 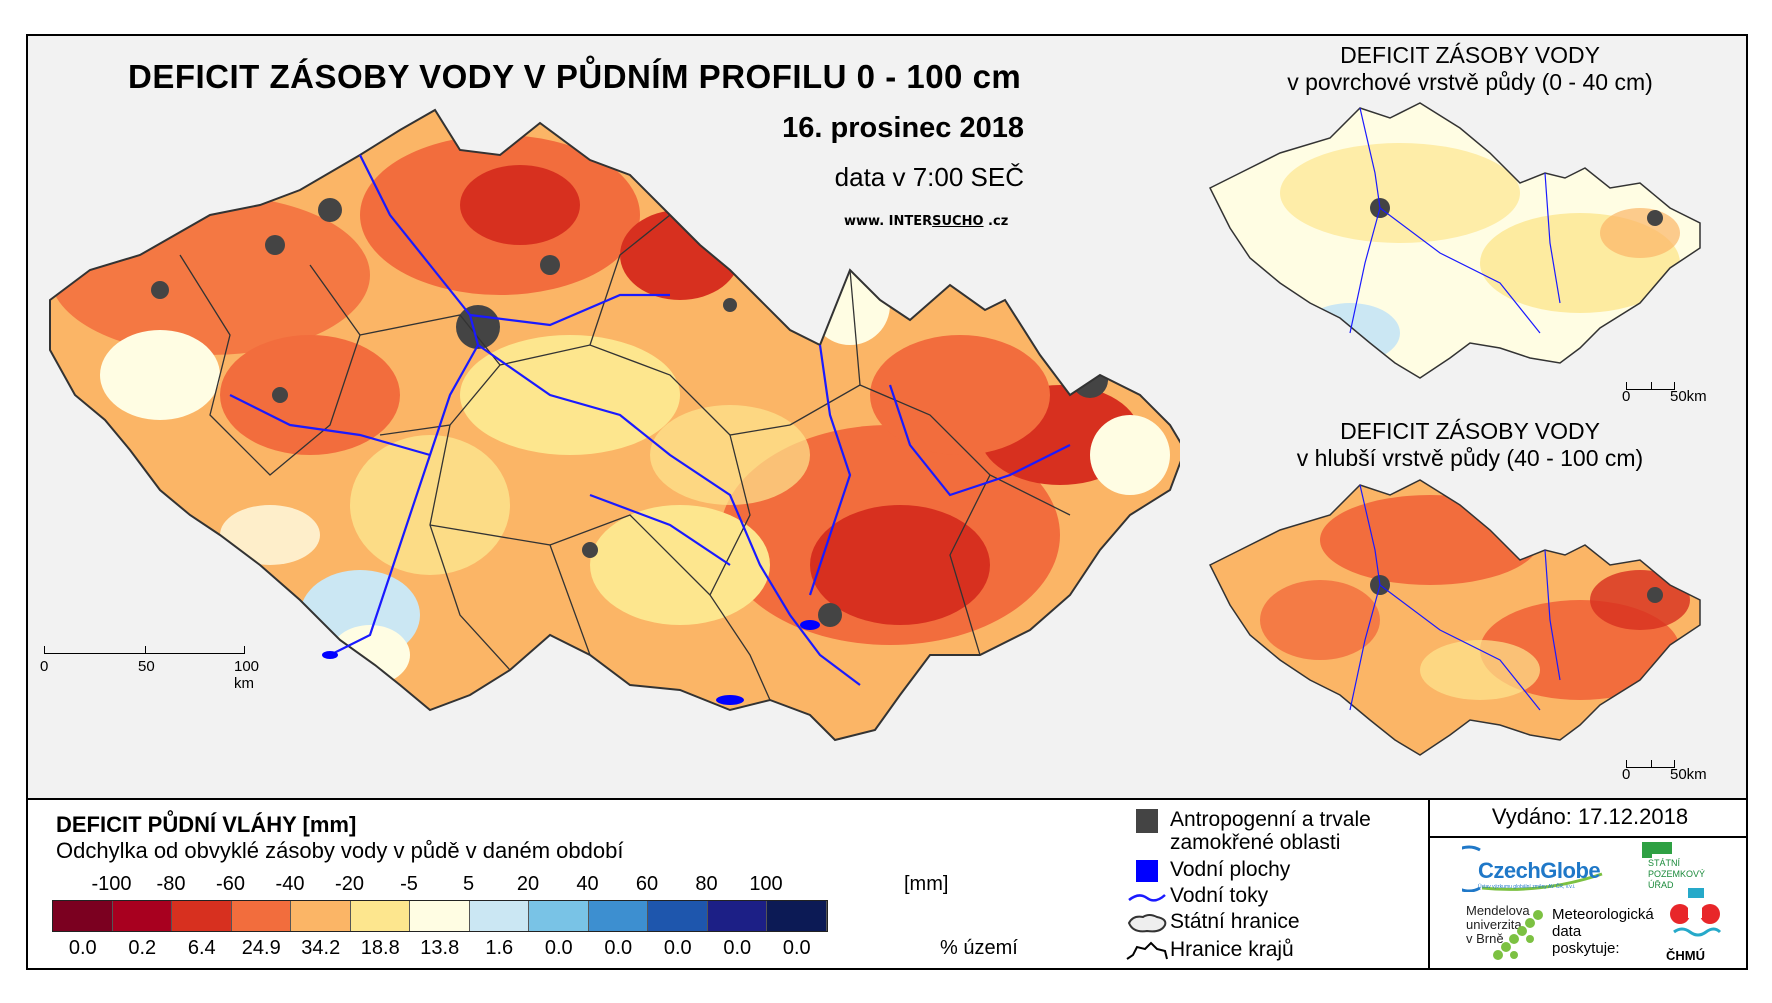 I want to click on legend-break-label: -60, so click(x=230, y=884).